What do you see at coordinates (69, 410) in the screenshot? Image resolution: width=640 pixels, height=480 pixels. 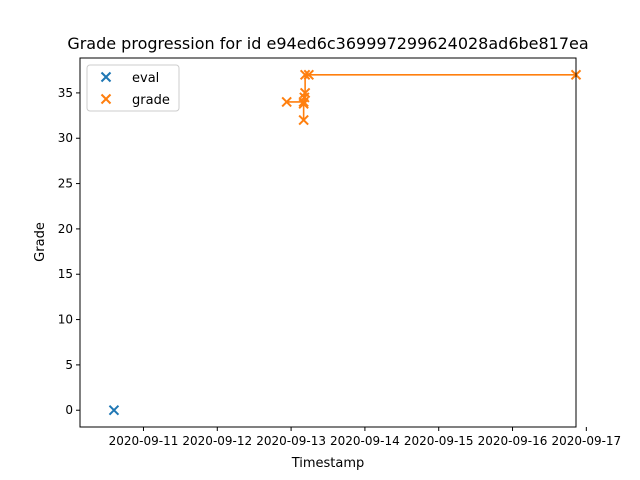 I see `y-tick-label: 0` at bounding box center [69, 410].